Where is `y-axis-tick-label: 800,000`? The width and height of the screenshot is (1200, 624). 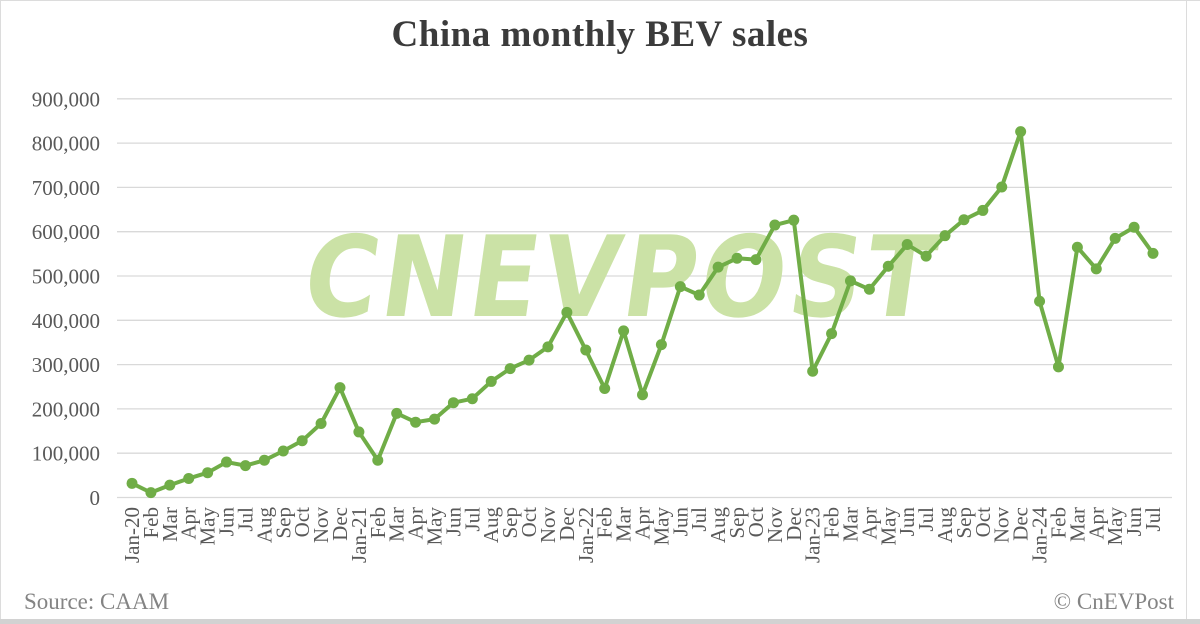
y-axis-tick-label: 800,000 is located at coordinates (66, 144).